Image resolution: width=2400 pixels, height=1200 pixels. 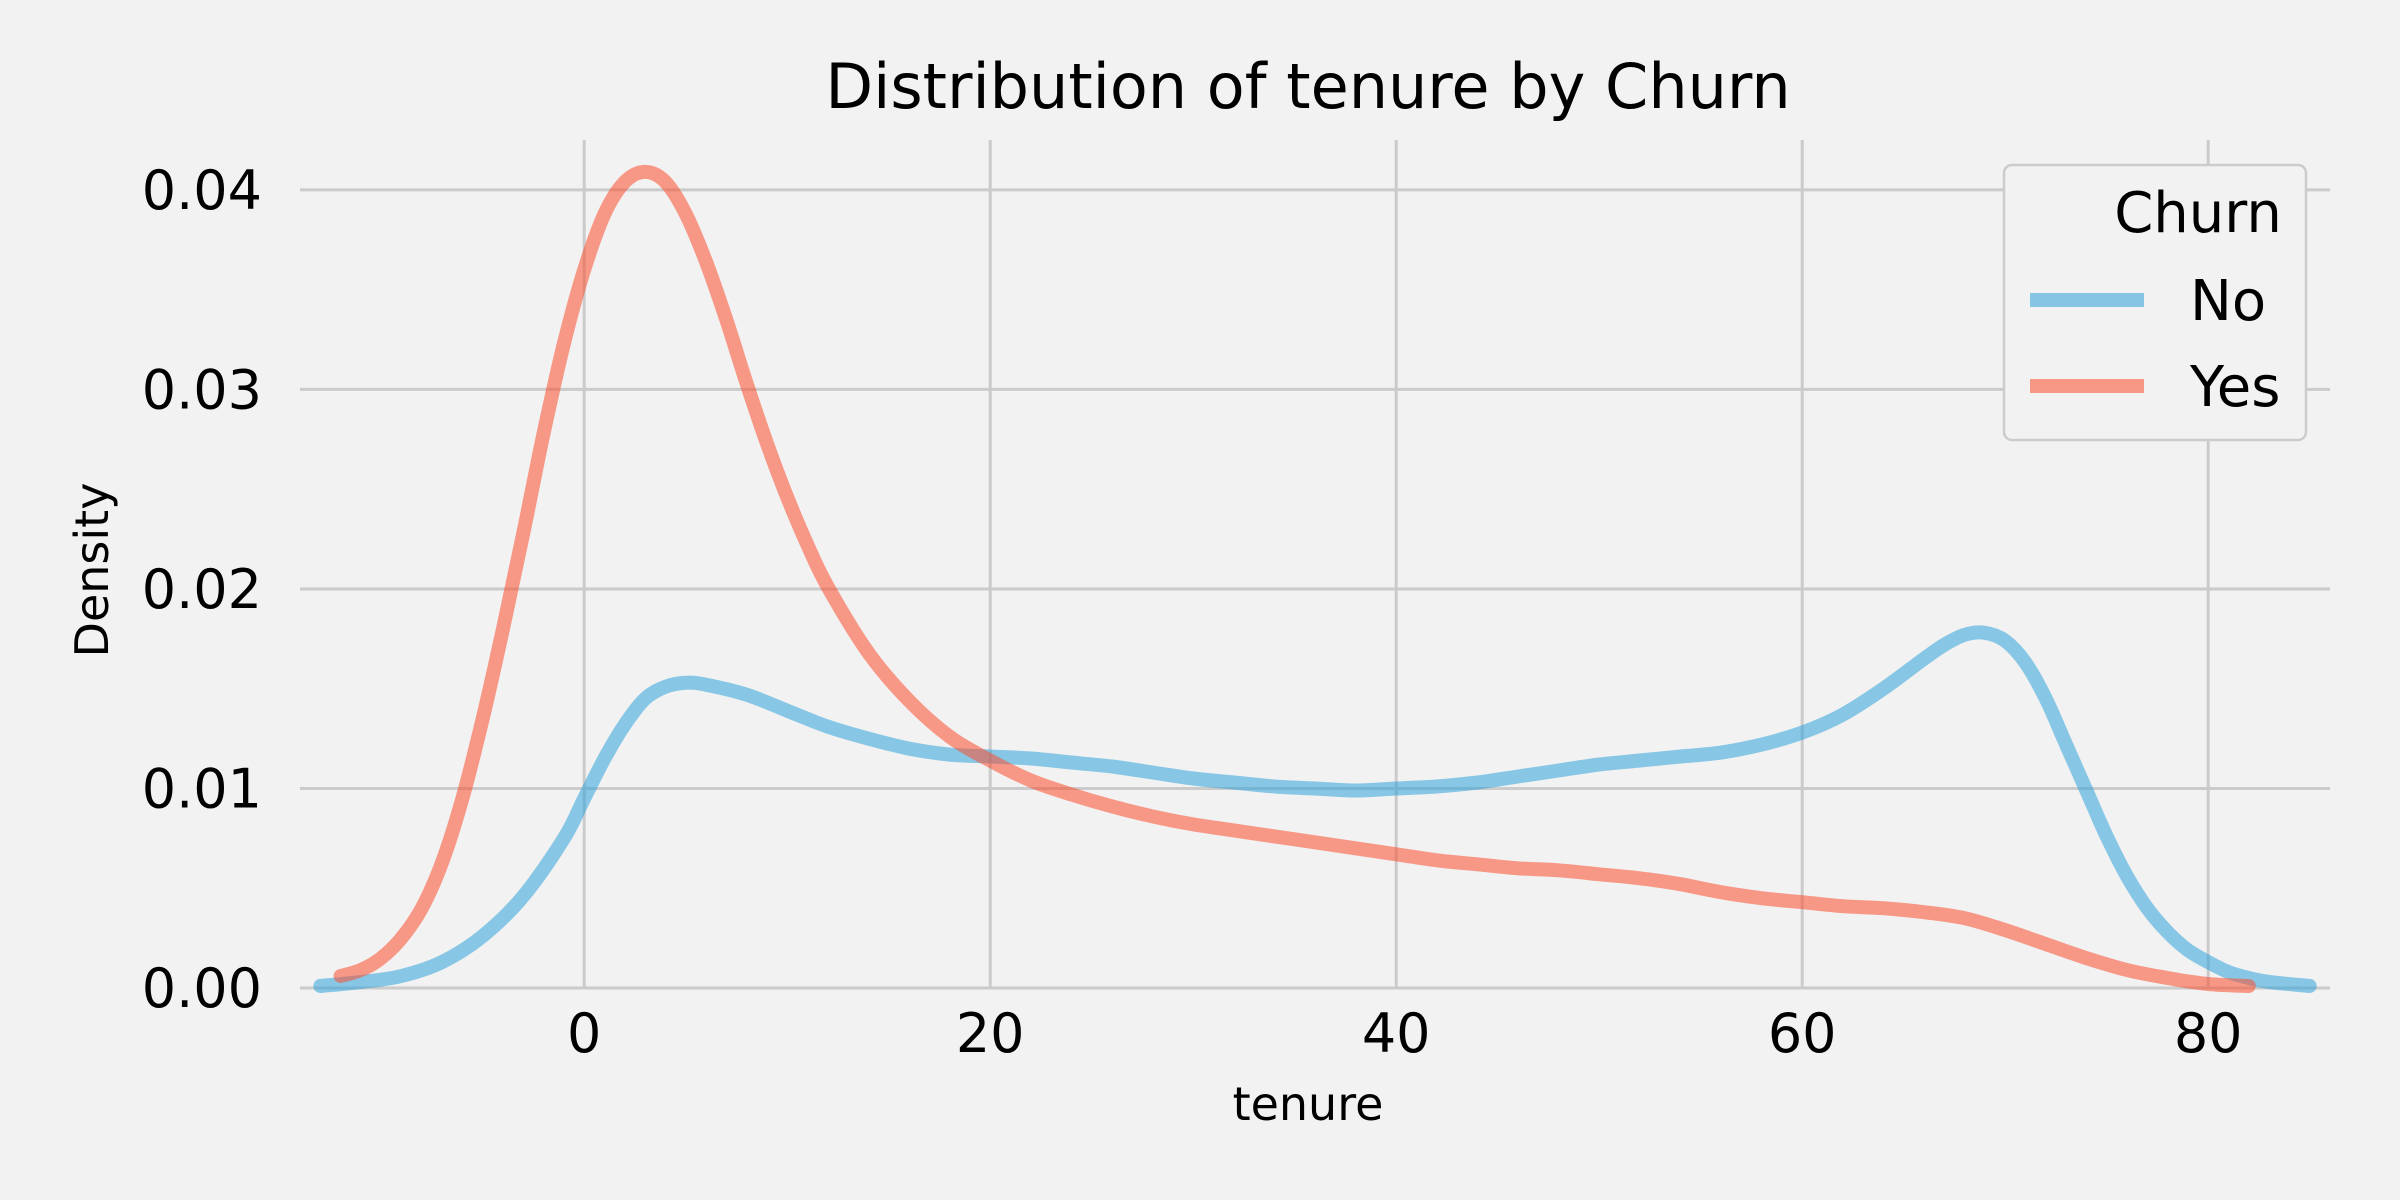 What do you see at coordinates (2228, 301) in the screenshot?
I see `legend-label-no: No` at bounding box center [2228, 301].